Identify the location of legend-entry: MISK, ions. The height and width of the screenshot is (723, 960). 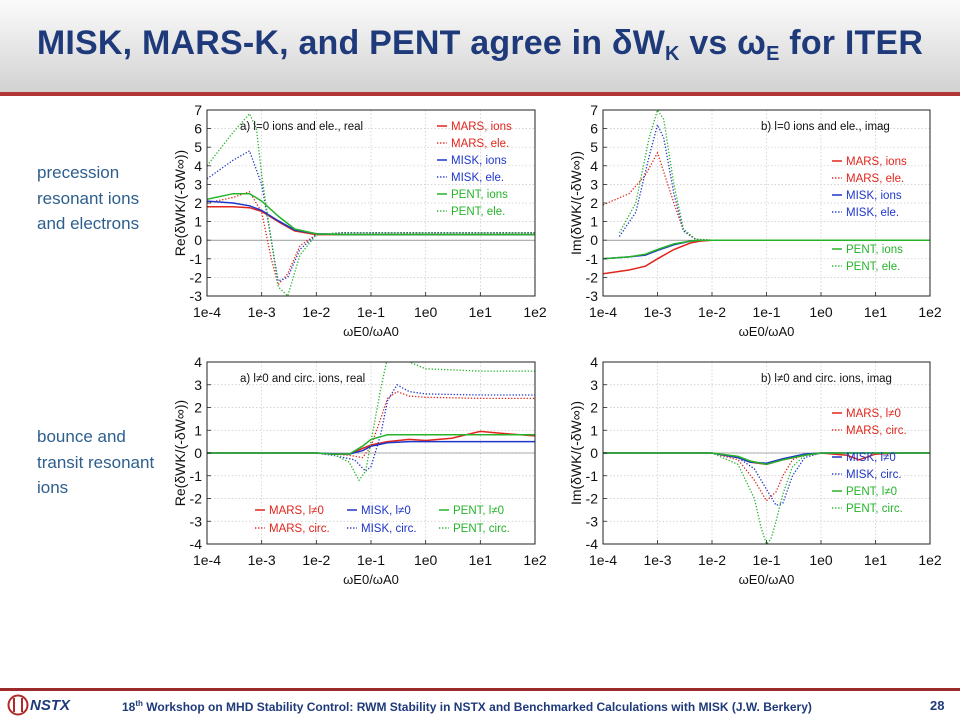
(874, 196).